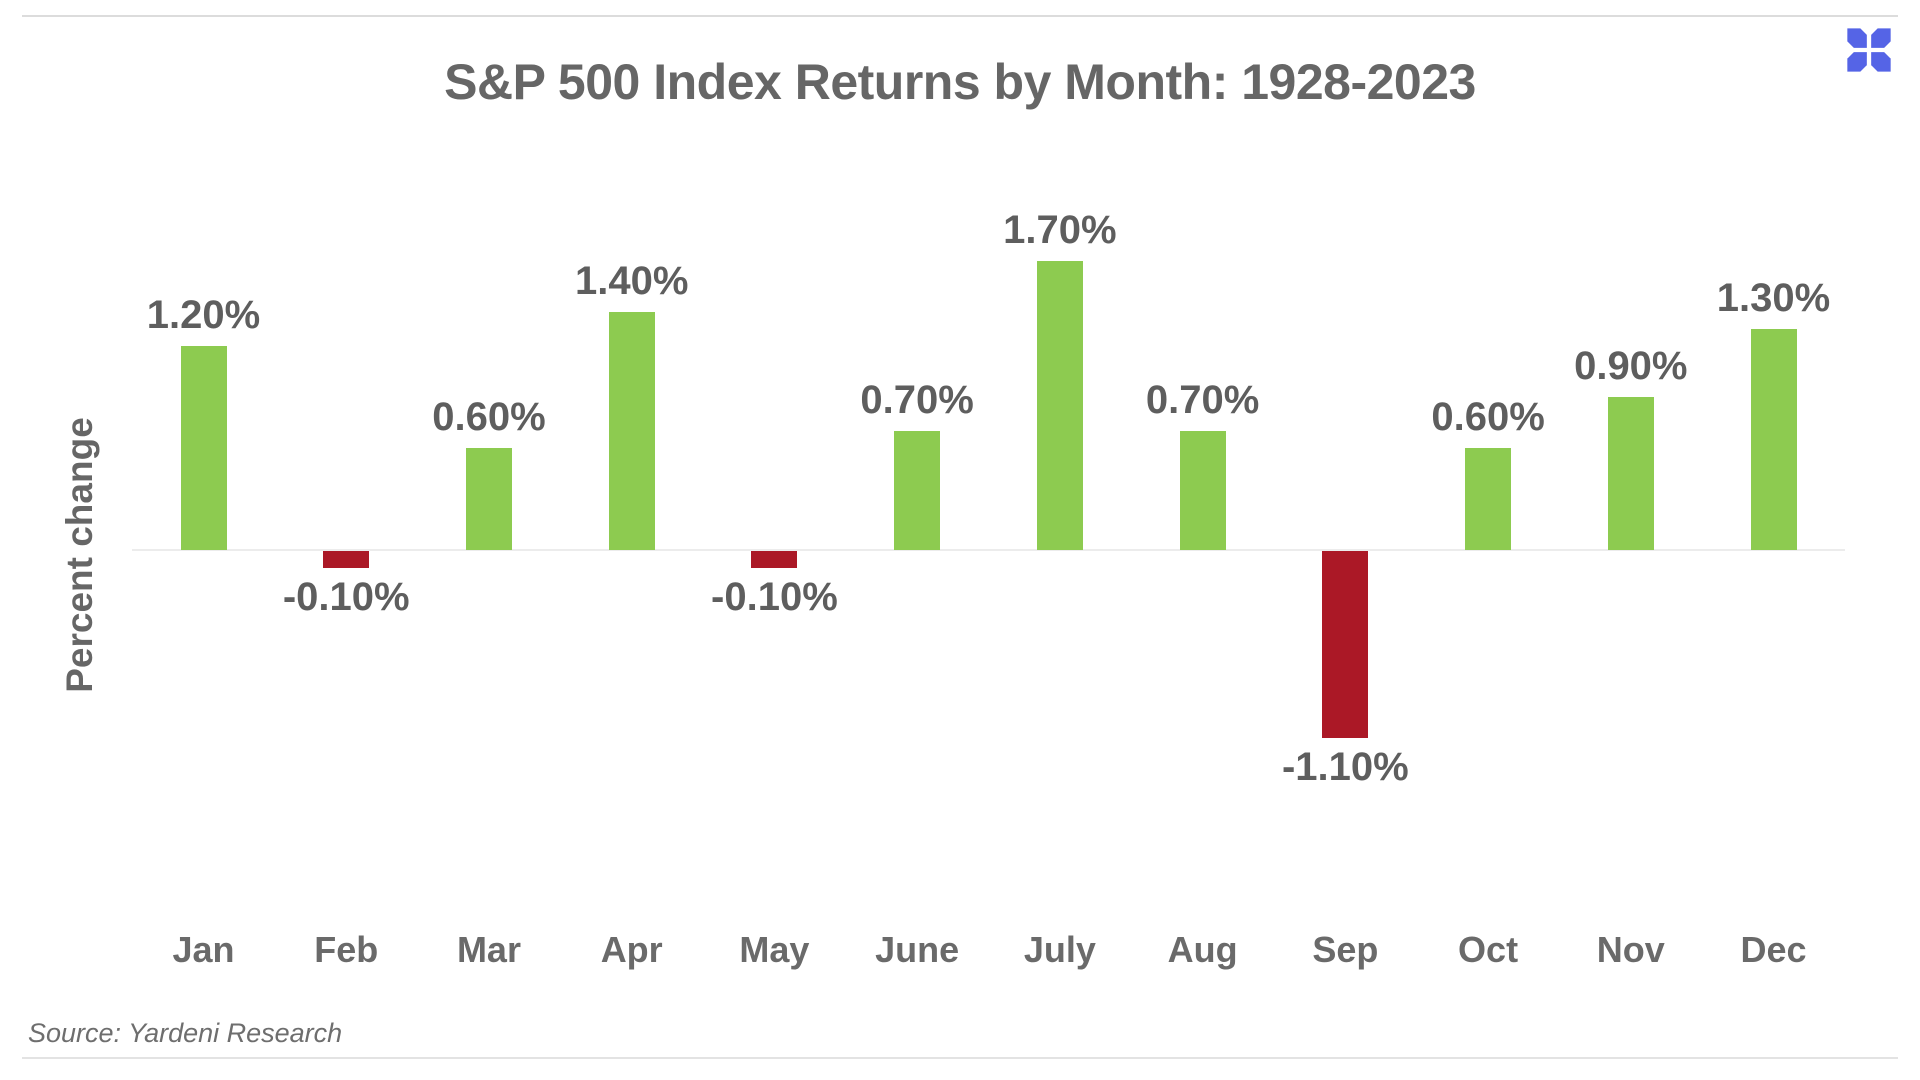  What do you see at coordinates (631, 949) in the screenshot?
I see `x-tick-apr: Apr` at bounding box center [631, 949].